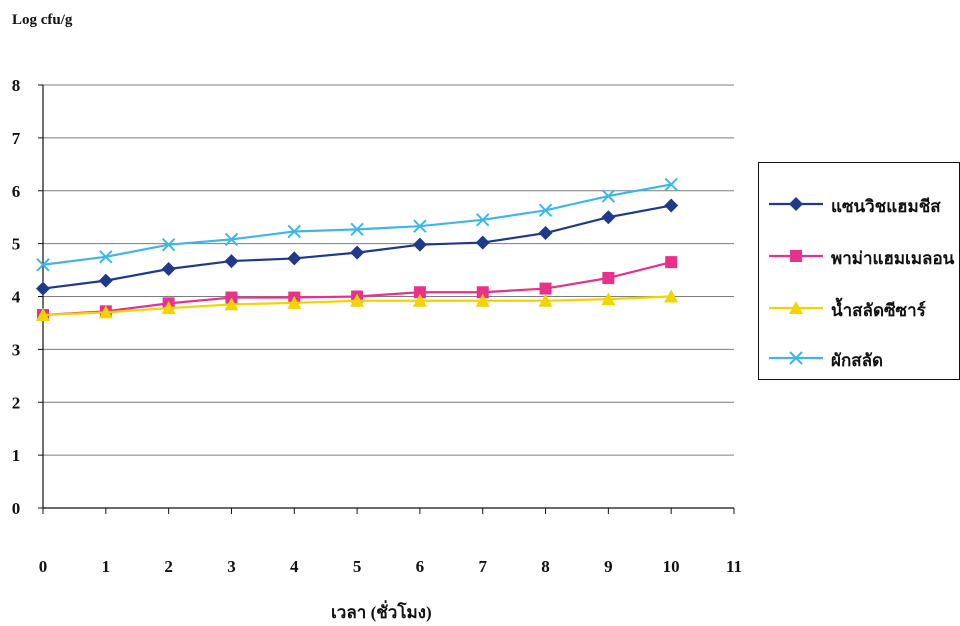 The image size is (960, 626). Describe the element at coordinates (42, 20) in the screenshot. I see `y-axis-label: Log cfu/g` at that location.